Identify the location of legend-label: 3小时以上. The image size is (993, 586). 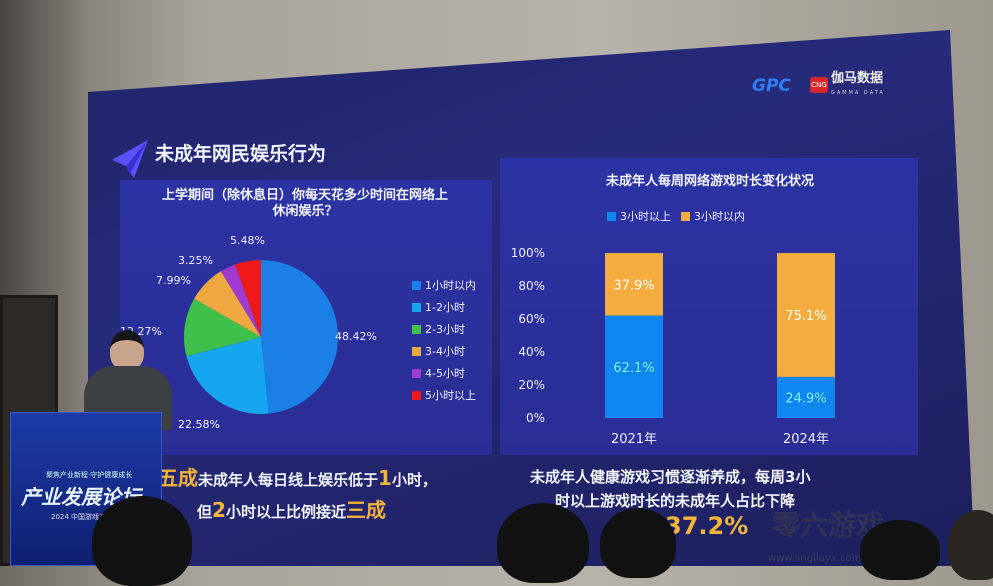
(645, 216).